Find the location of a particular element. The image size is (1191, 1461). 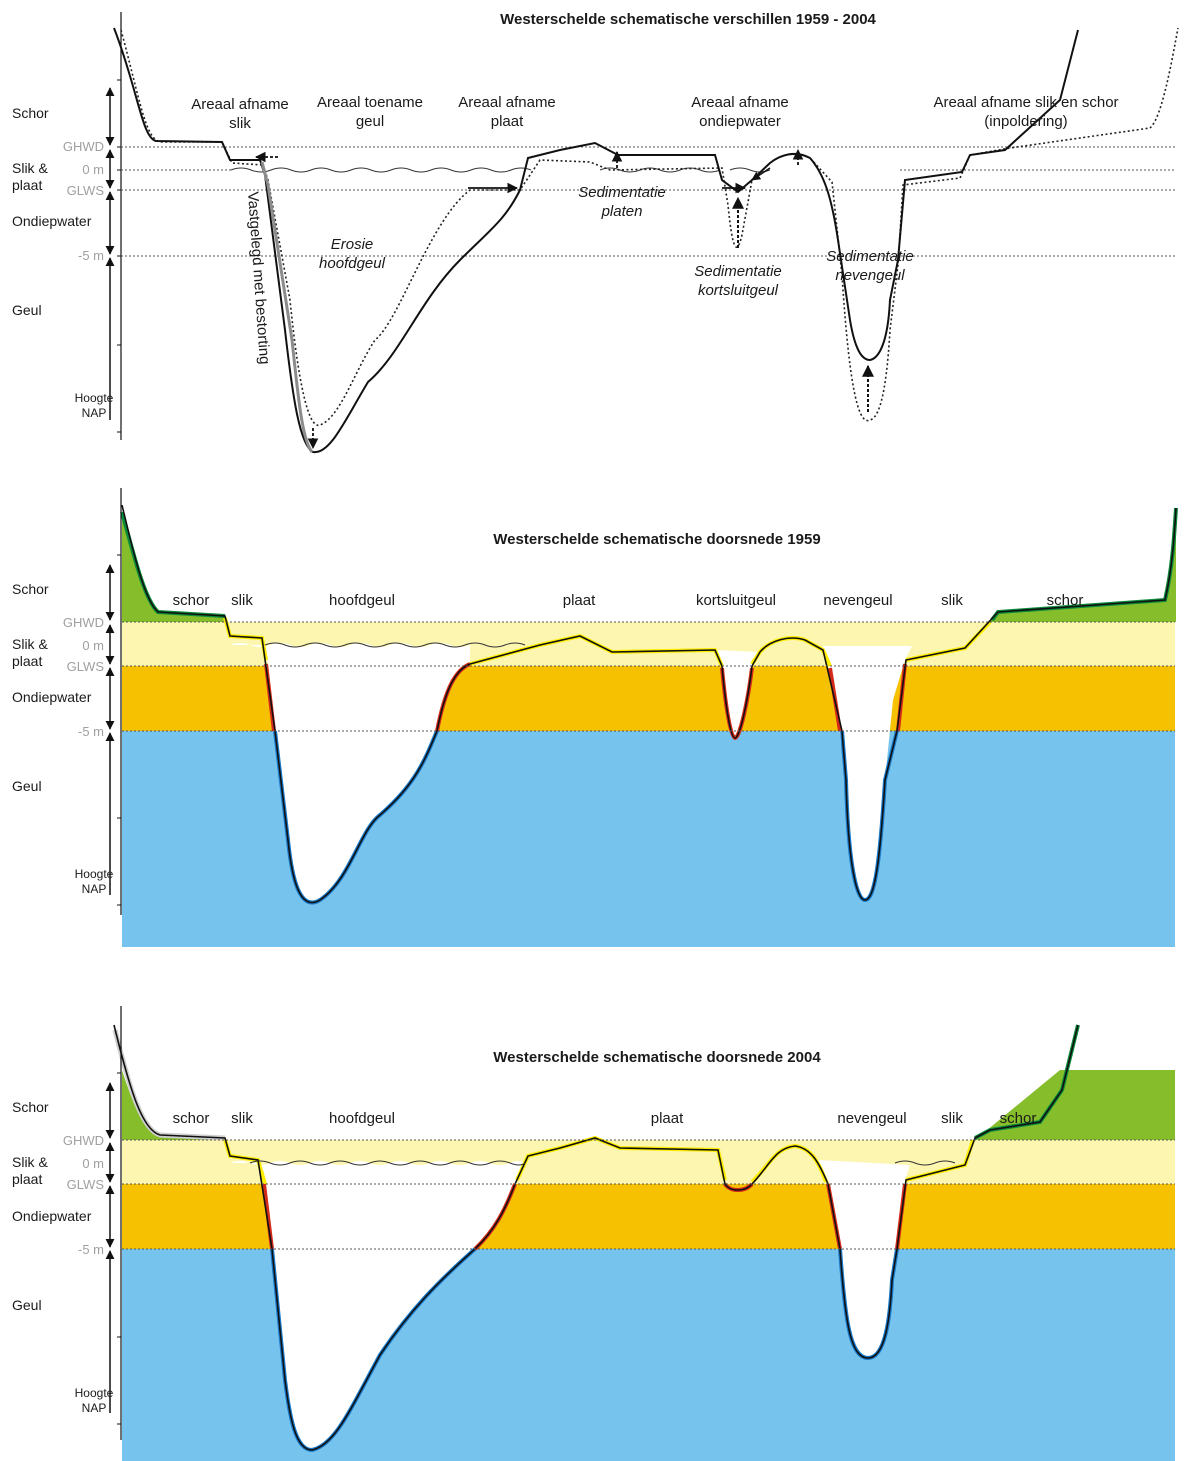

p2-level-glws: GLWS is located at coordinates (86, 666).